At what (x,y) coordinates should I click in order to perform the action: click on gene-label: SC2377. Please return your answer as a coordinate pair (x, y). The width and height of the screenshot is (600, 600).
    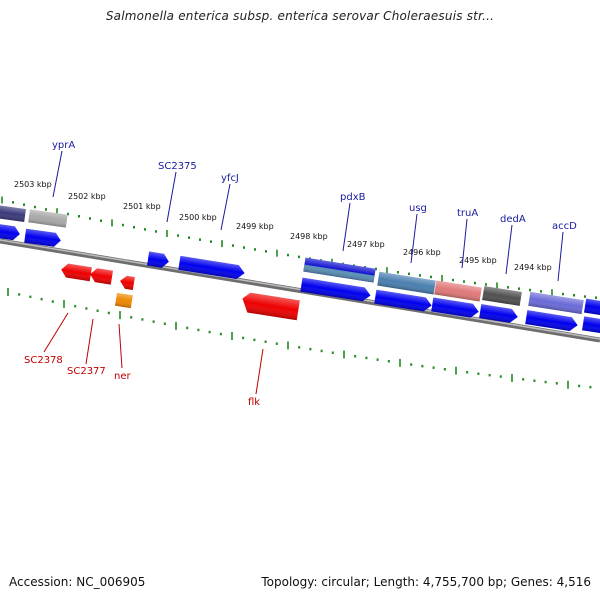
    Looking at the image, I should click on (86, 371).